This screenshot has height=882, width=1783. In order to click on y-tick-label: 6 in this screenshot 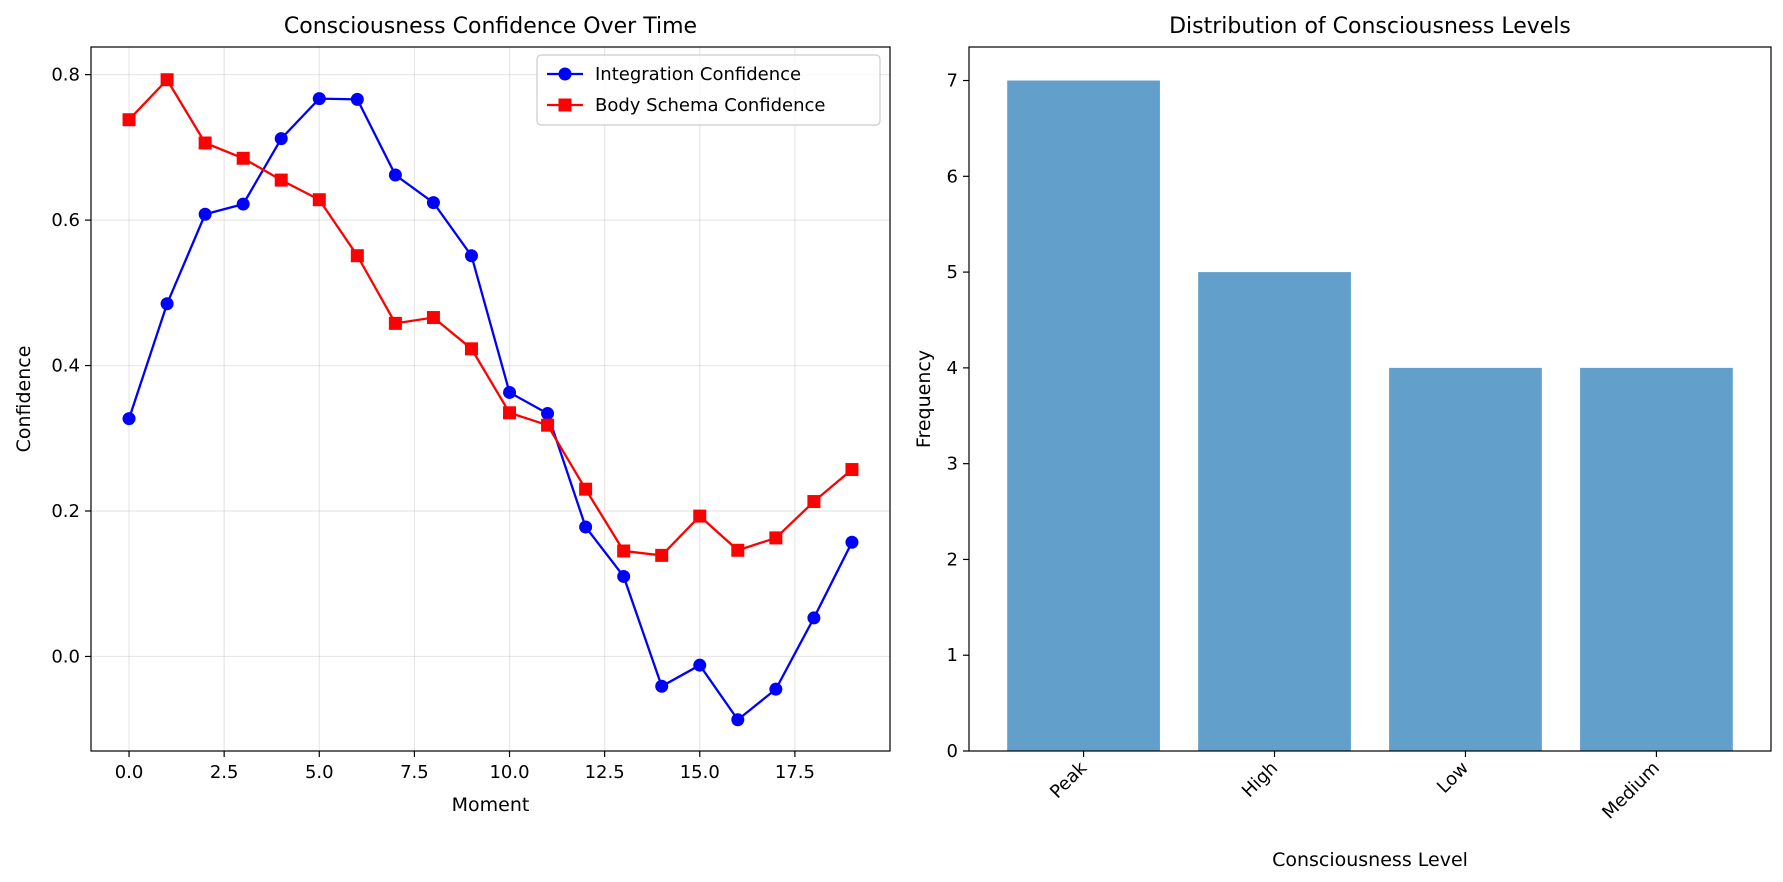, I will do `click(952, 176)`.